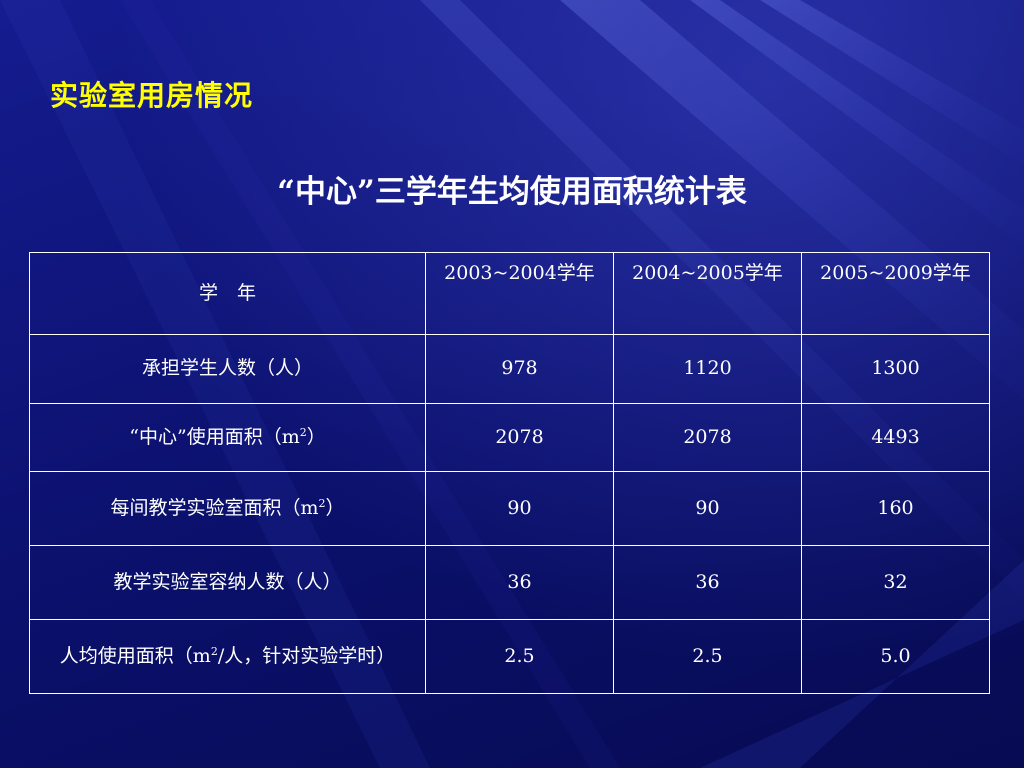 The height and width of the screenshot is (768, 1024). I want to click on header-cell-year: 2005~2009学年, so click(895, 293).